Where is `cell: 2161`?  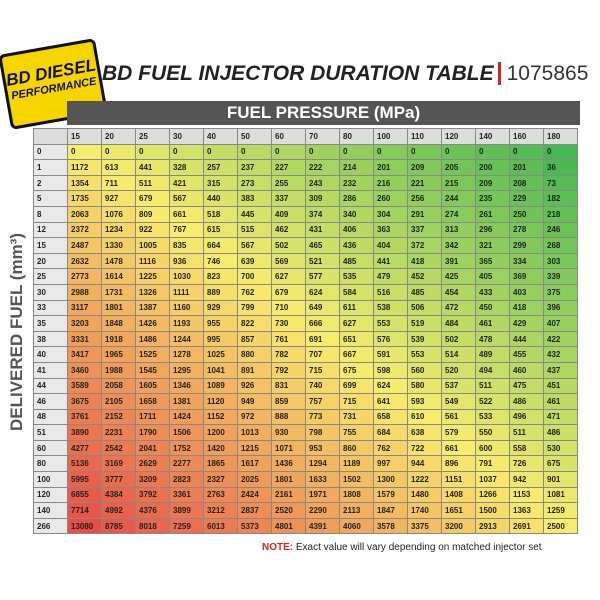
cell: 2161 is located at coordinates (288, 495).